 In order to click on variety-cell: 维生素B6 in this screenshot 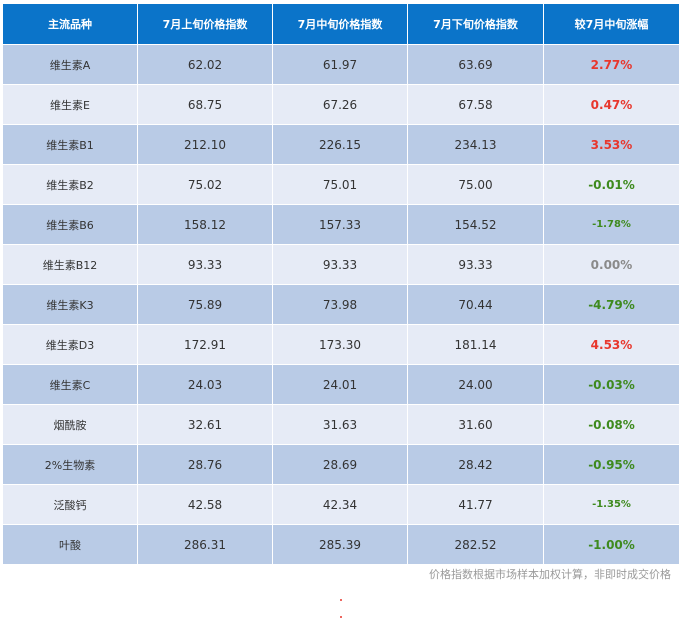, I will do `click(70, 224)`.